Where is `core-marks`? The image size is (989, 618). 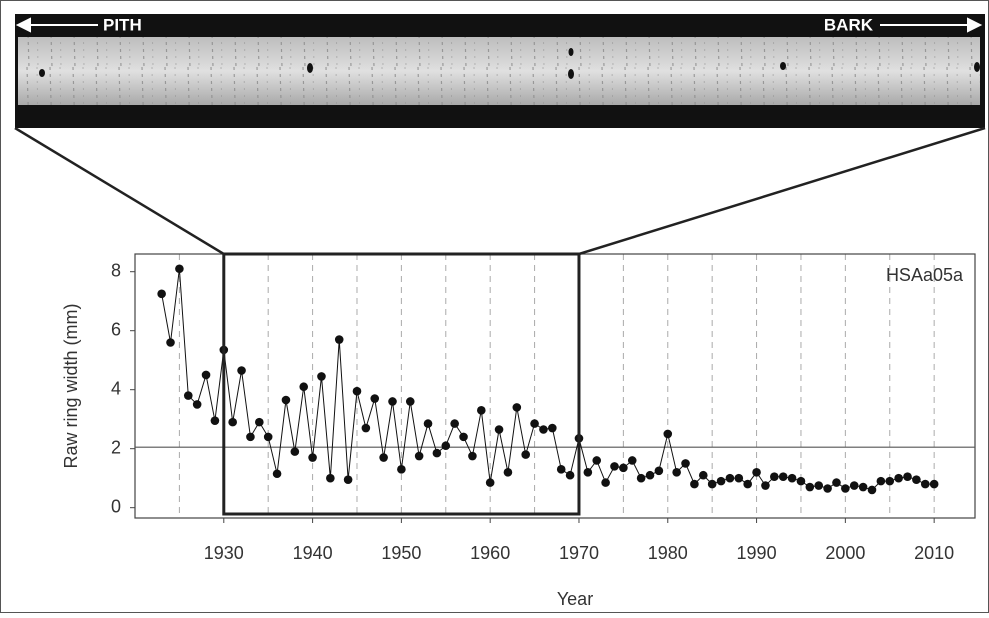
core-marks is located at coordinates (509, 63).